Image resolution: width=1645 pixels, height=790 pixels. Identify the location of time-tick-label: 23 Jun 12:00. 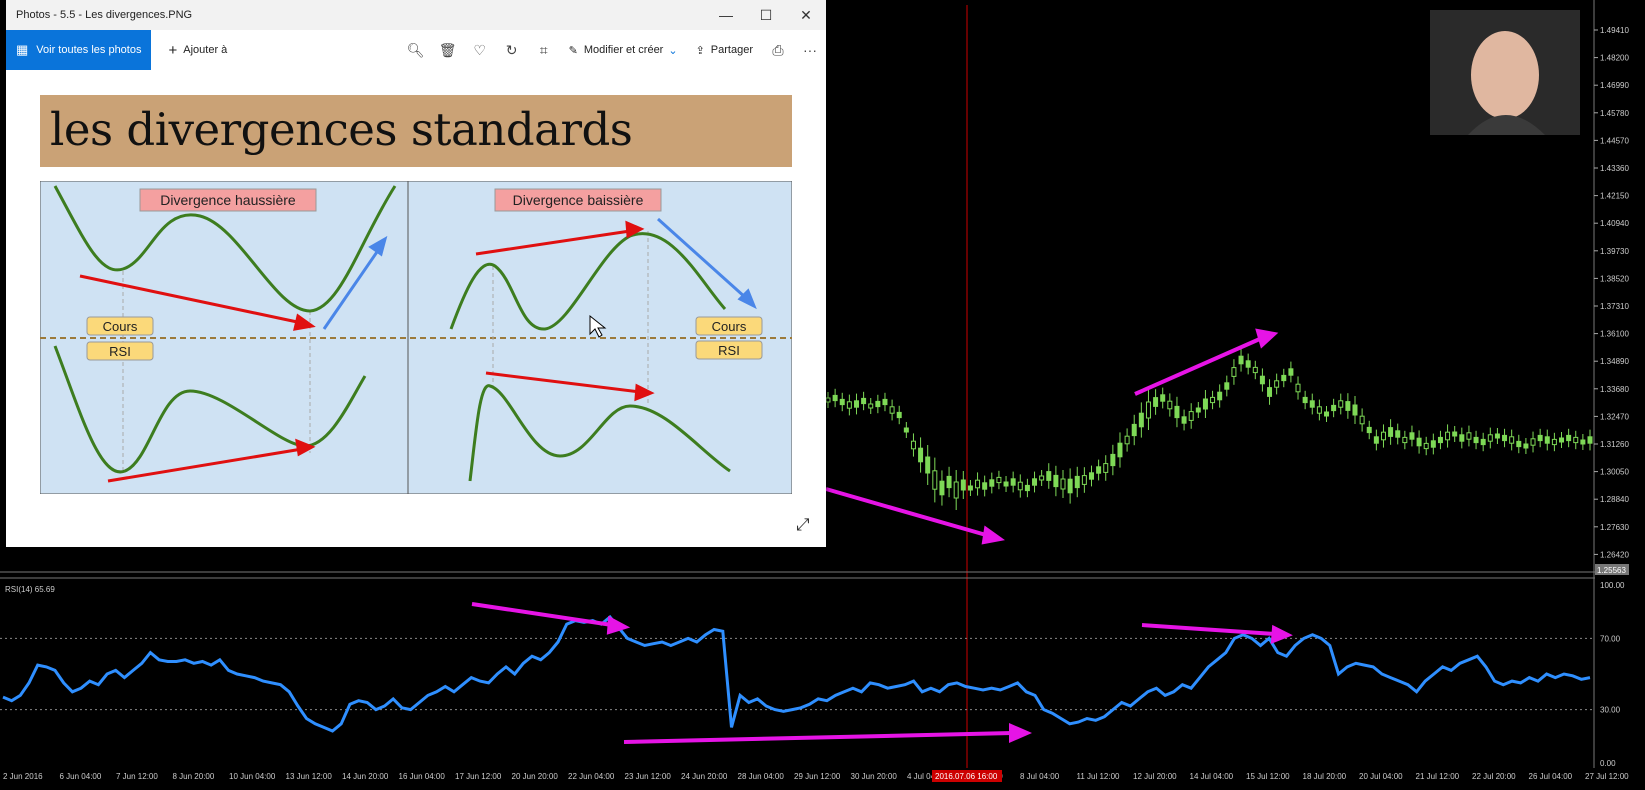
(648, 776).